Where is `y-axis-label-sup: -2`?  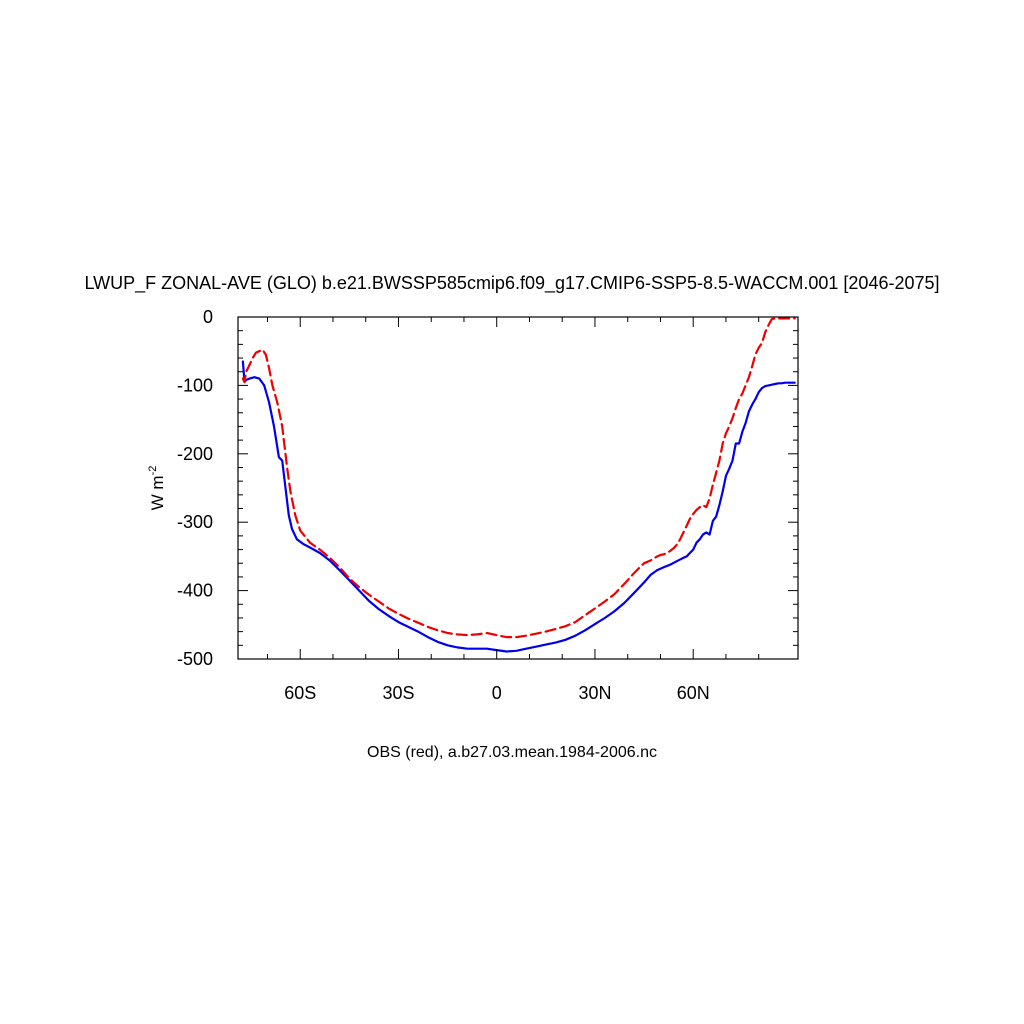
y-axis-label-sup: -2 is located at coordinates (153, 471).